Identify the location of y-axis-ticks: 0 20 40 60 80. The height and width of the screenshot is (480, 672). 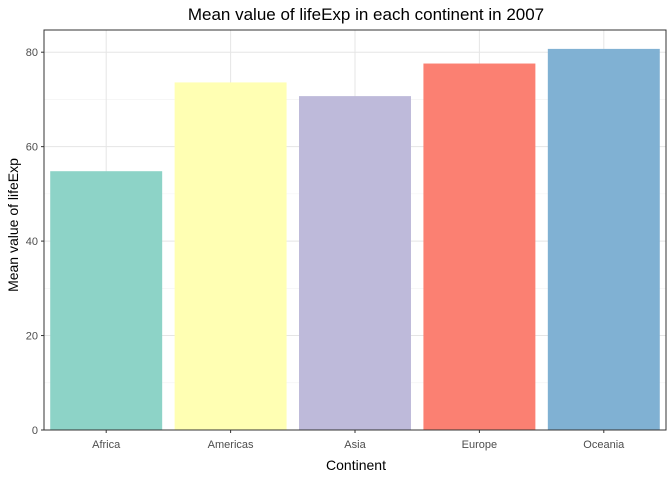
(35, 242).